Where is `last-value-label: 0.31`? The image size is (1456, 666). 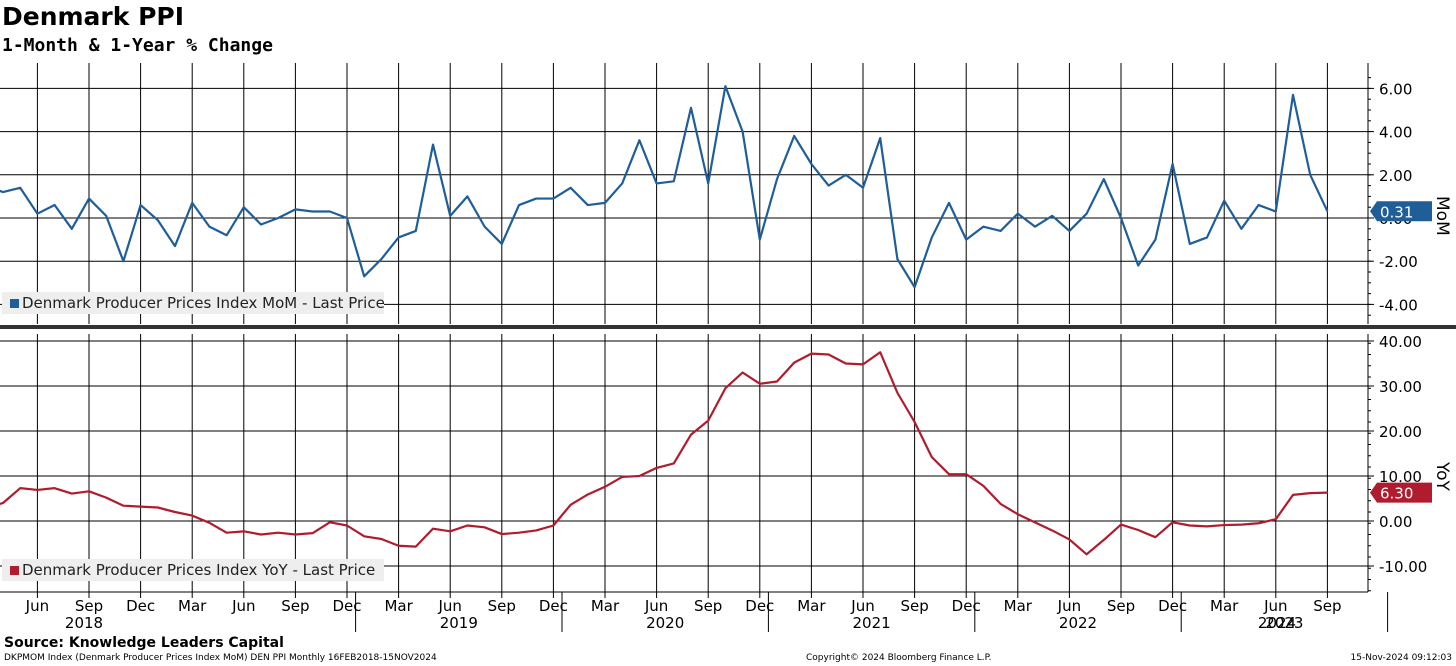 last-value-label: 0.31 is located at coordinates (1396, 212).